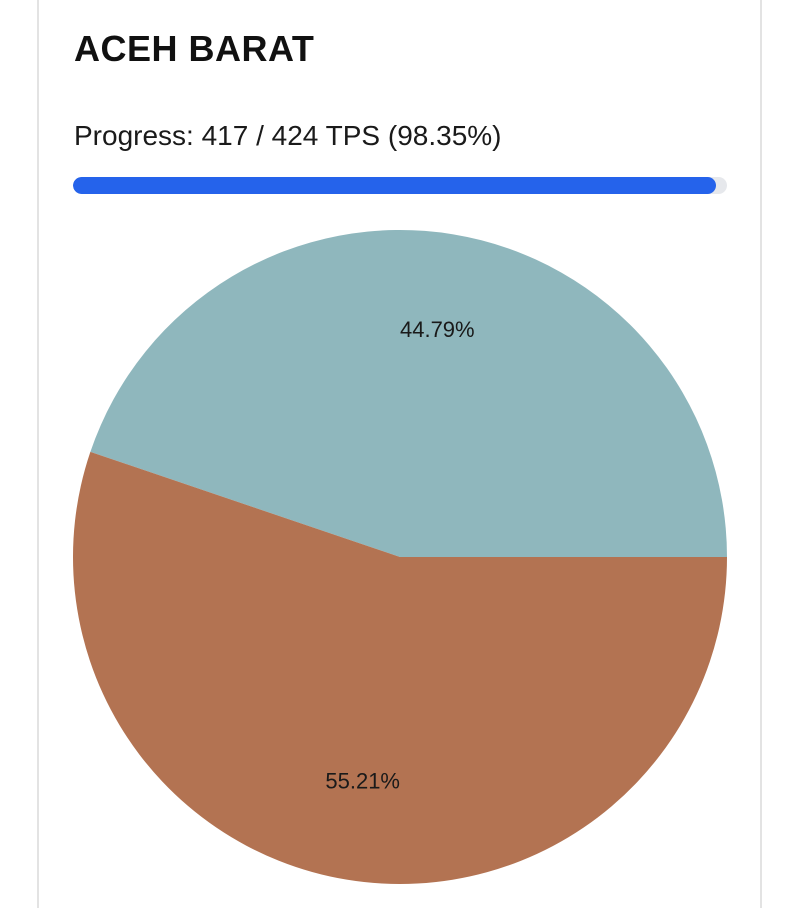 The image size is (800, 908). What do you see at coordinates (194, 48) in the screenshot?
I see `region-title: ACEH BARAT` at bounding box center [194, 48].